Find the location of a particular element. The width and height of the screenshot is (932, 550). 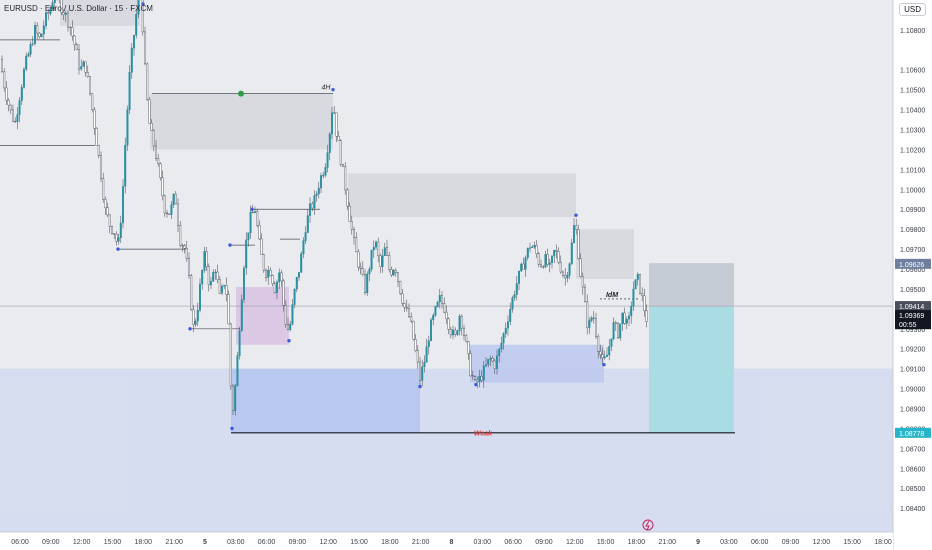

price-marker-label: 1.09626 is located at coordinates (911, 265).